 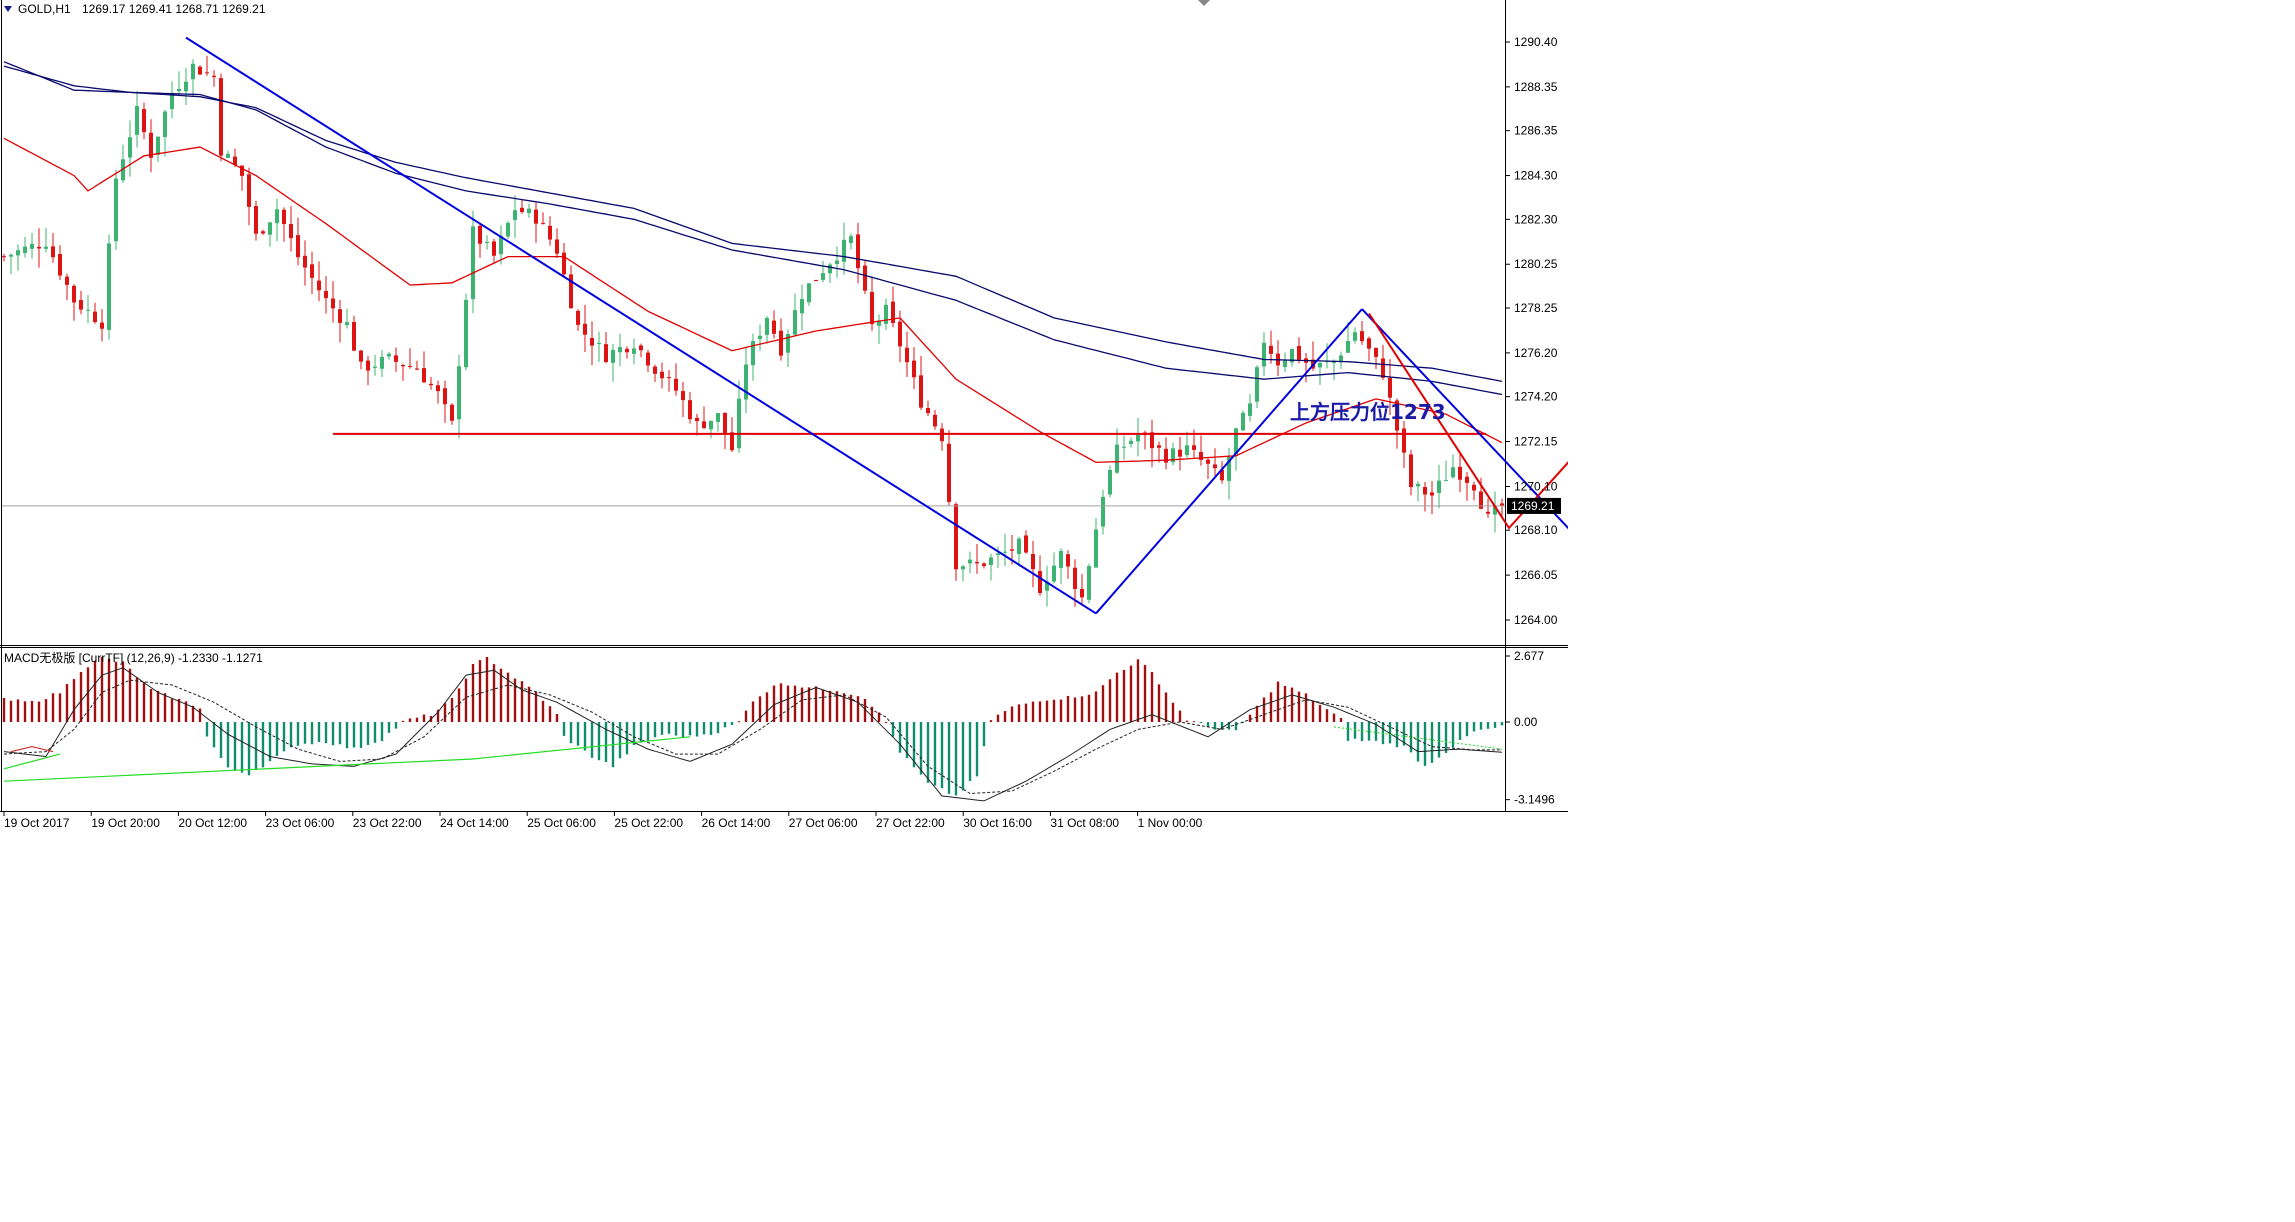 I want to click on time-tick-label: 27 Oct 06:00, so click(x=823, y=823).